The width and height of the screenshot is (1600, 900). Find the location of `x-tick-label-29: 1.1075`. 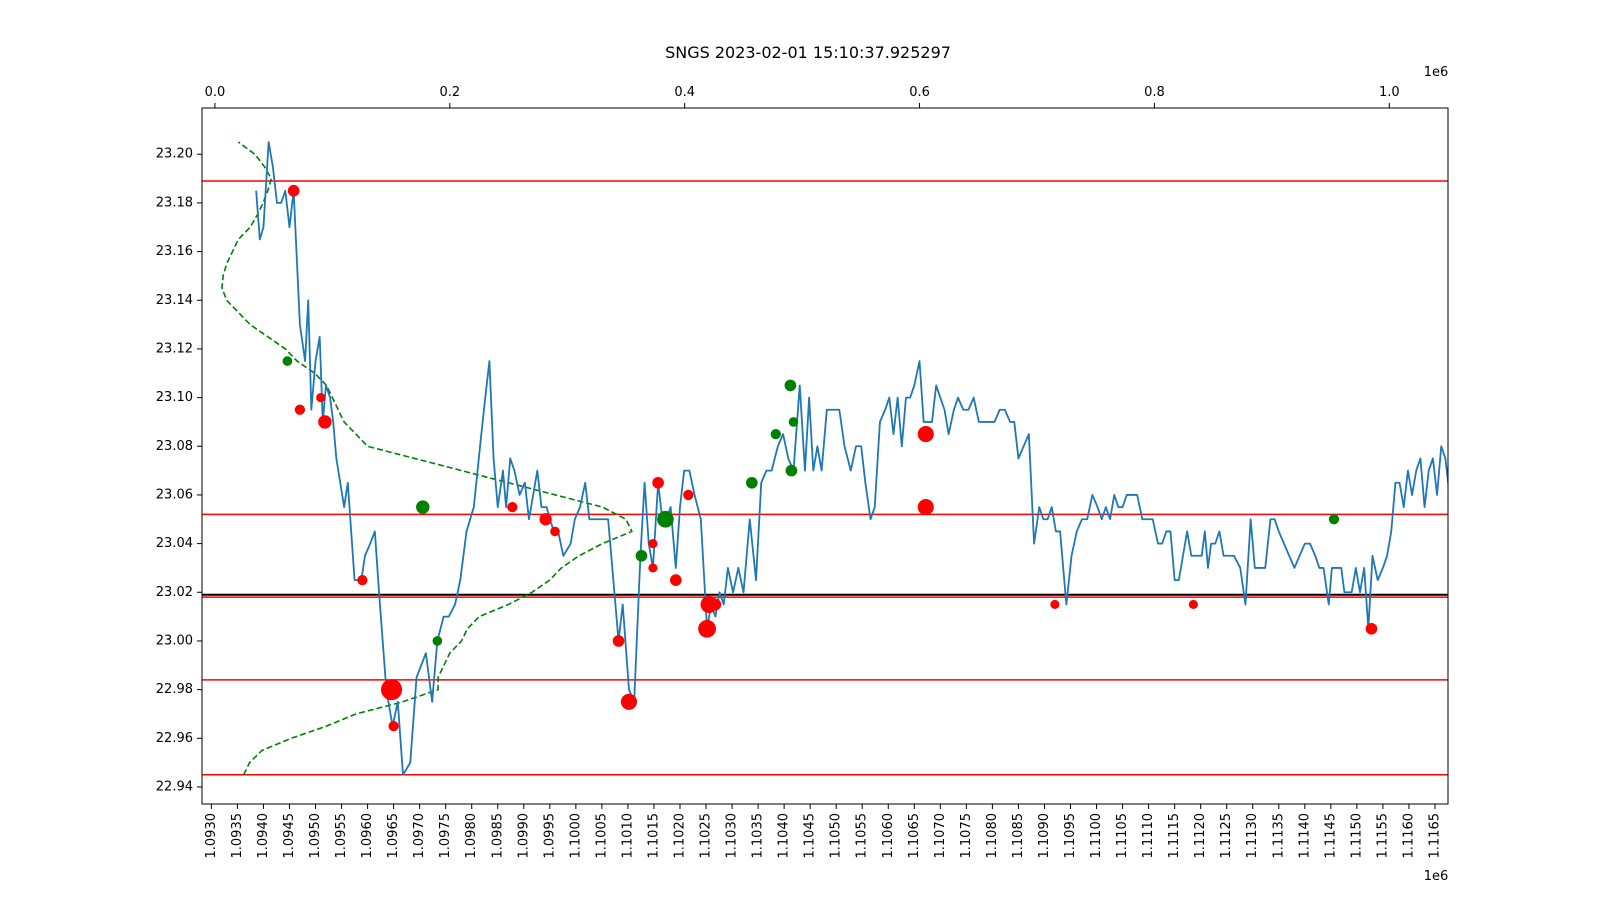

x-tick-label-29: 1.1075 is located at coordinates (966, 836).